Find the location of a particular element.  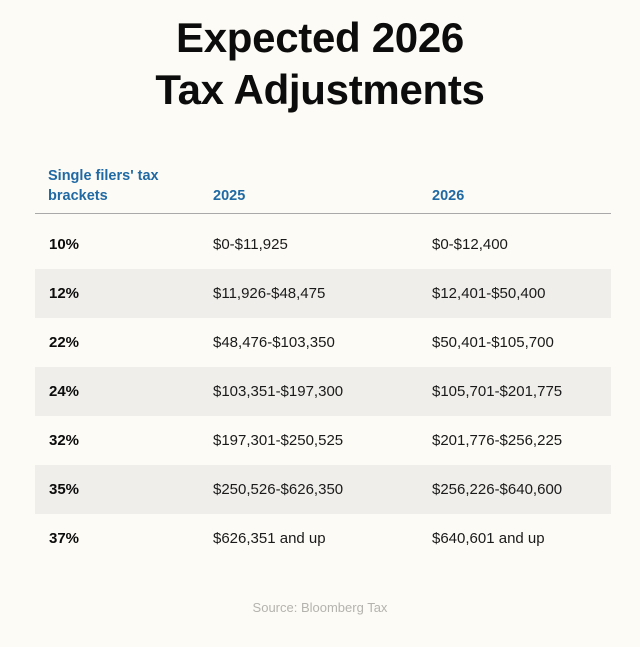

table-row: 35% $250,526-$626,350 $256,226-$640,600 is located at coordinates (323, 489).